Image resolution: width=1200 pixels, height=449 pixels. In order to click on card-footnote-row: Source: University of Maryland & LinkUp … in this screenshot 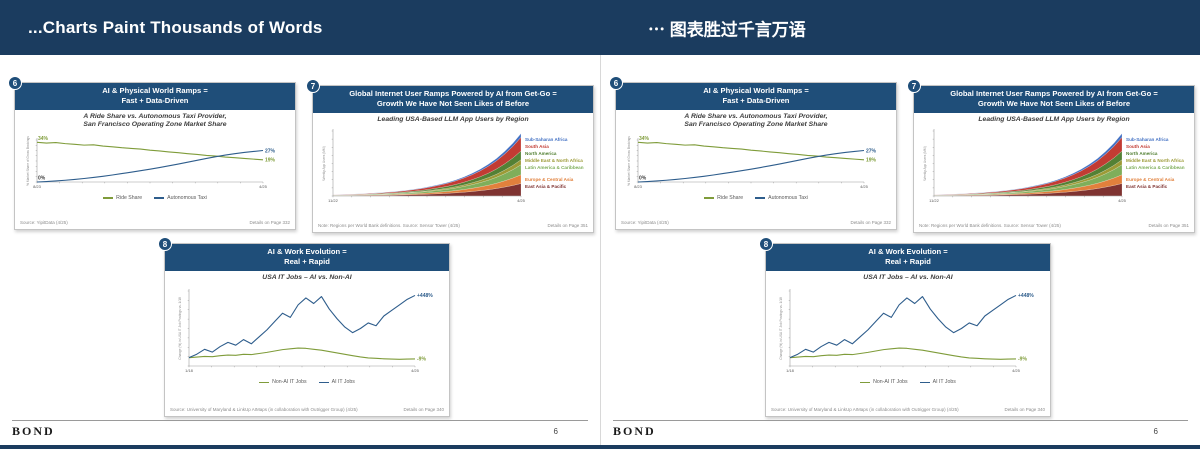, I will do `click(307, 410)`.